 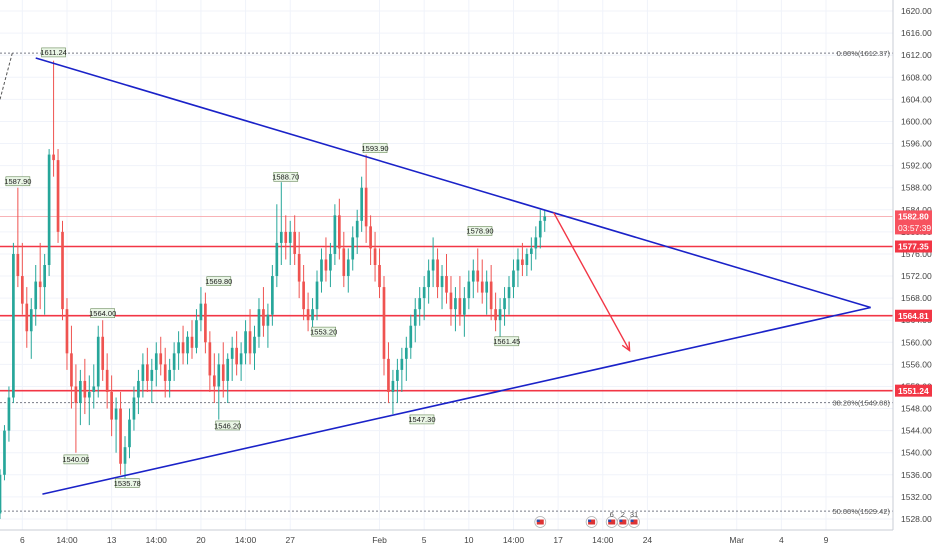 I want to click on event-flag-icon: 31, so click(x=634, y=519).